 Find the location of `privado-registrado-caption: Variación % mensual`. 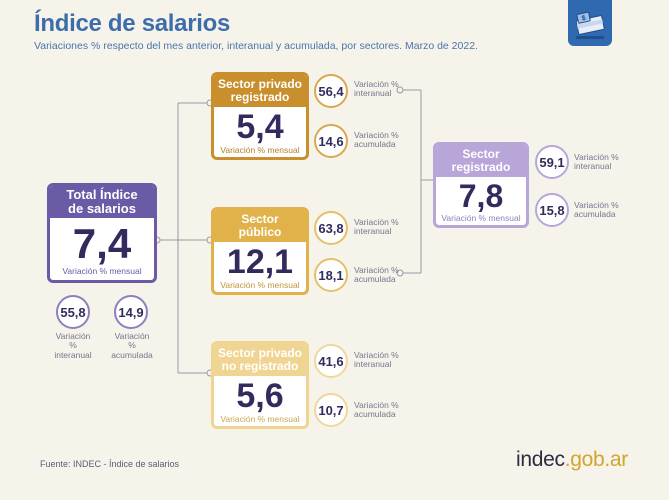

privado-registrado-caption: Variación % mensual is located at coordinates (260, 150).